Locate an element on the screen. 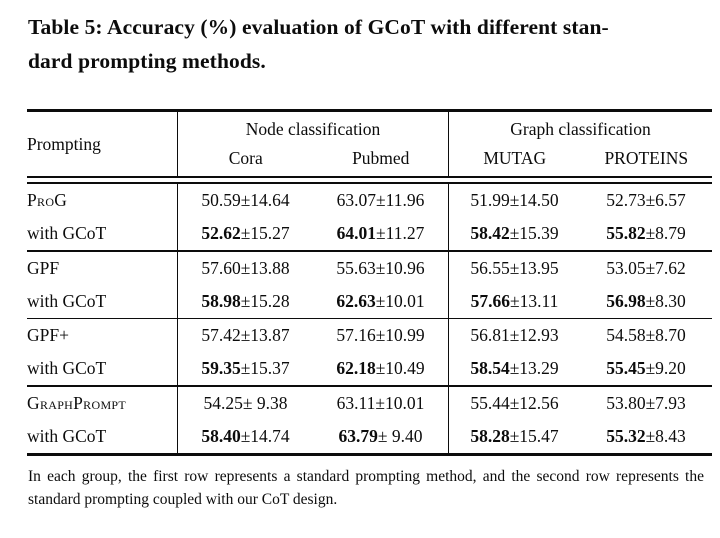  value-cell: 50.59 ±14.64 is located at coordinates (245, 200).